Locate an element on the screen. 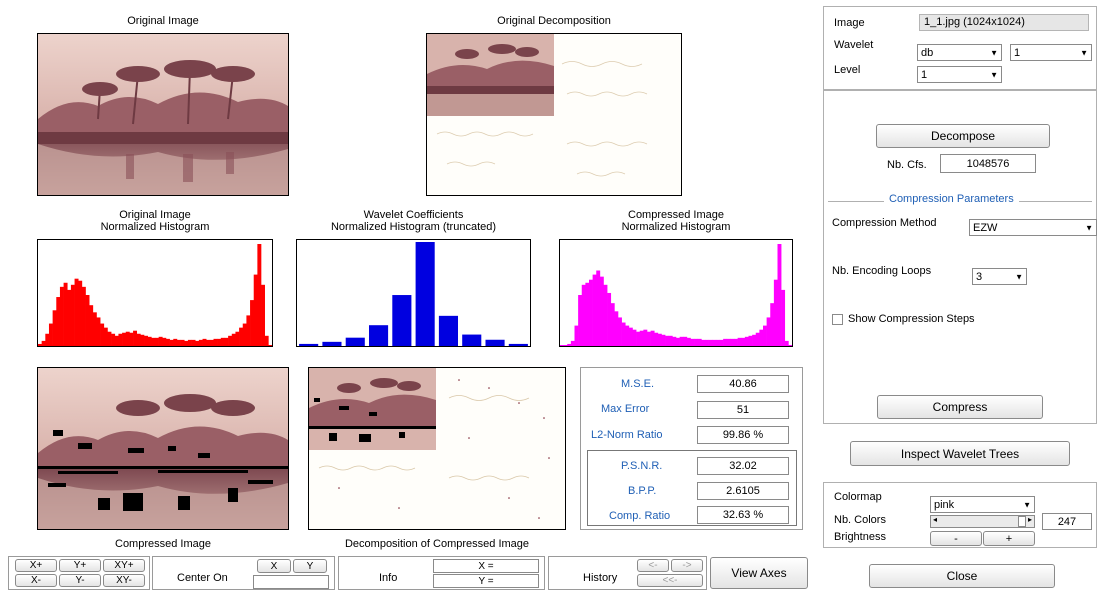 This screenshot has height=590, width=1099. psnr-field: 32.02 is located at coordinates (743, 466).